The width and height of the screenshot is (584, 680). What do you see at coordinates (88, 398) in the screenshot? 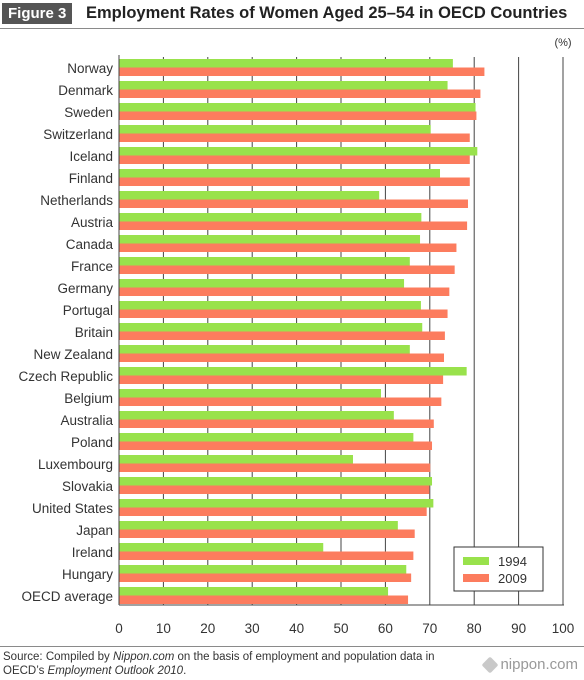
I see `category-label: Belgium` at bounding box center [88, 398].